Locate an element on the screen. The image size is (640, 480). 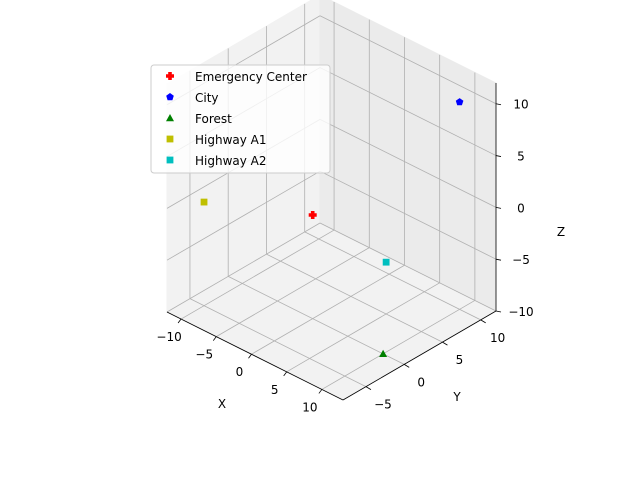
x-tick-label: 0 is located at coordinates (240, 372).